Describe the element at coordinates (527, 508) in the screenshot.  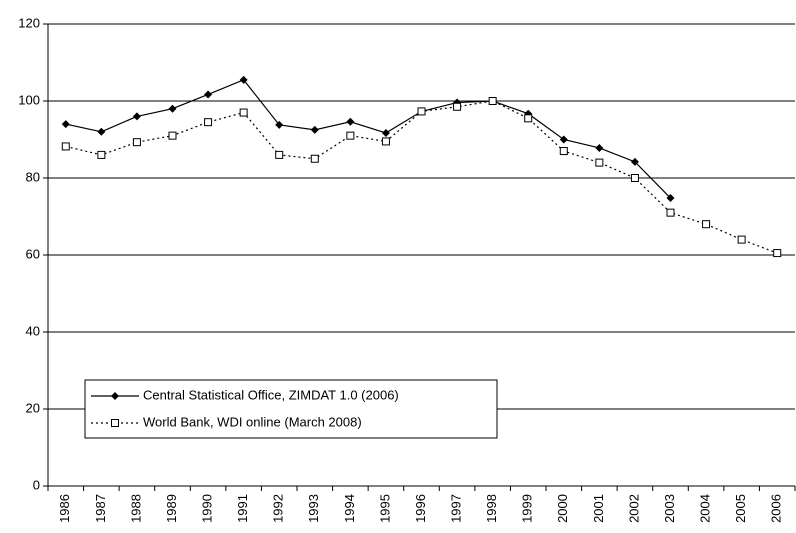
I see `x-tick-label: 1999` at that location.